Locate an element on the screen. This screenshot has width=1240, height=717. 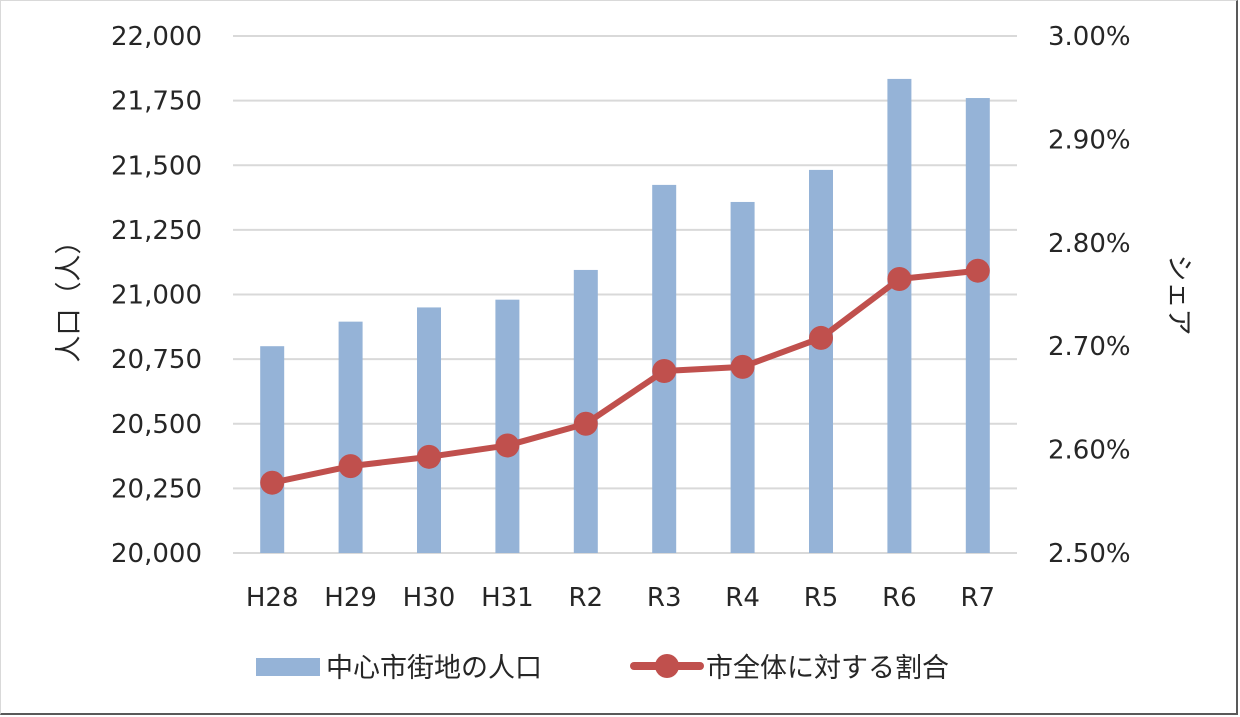
right-tick-label: 3.00% is located at coordinates (1089, 37).